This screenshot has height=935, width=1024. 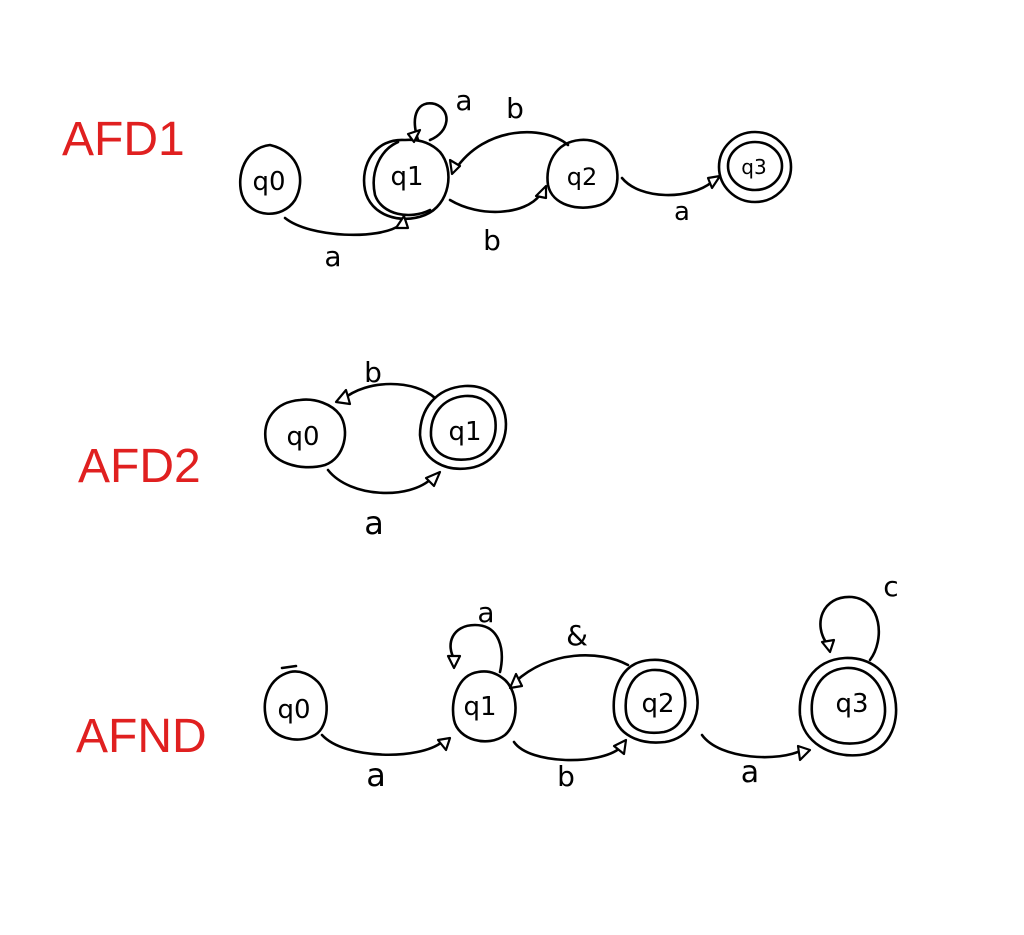 I want to click on afd2-transition-q0-q1: a, so click(x=384, y=505).